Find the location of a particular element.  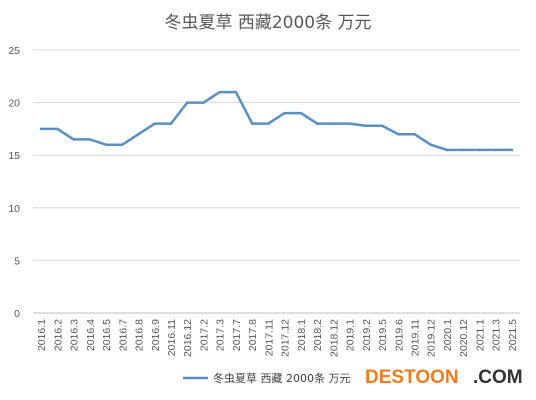

x-tick-label: 2019.11 is located at coordinates (415, 337).